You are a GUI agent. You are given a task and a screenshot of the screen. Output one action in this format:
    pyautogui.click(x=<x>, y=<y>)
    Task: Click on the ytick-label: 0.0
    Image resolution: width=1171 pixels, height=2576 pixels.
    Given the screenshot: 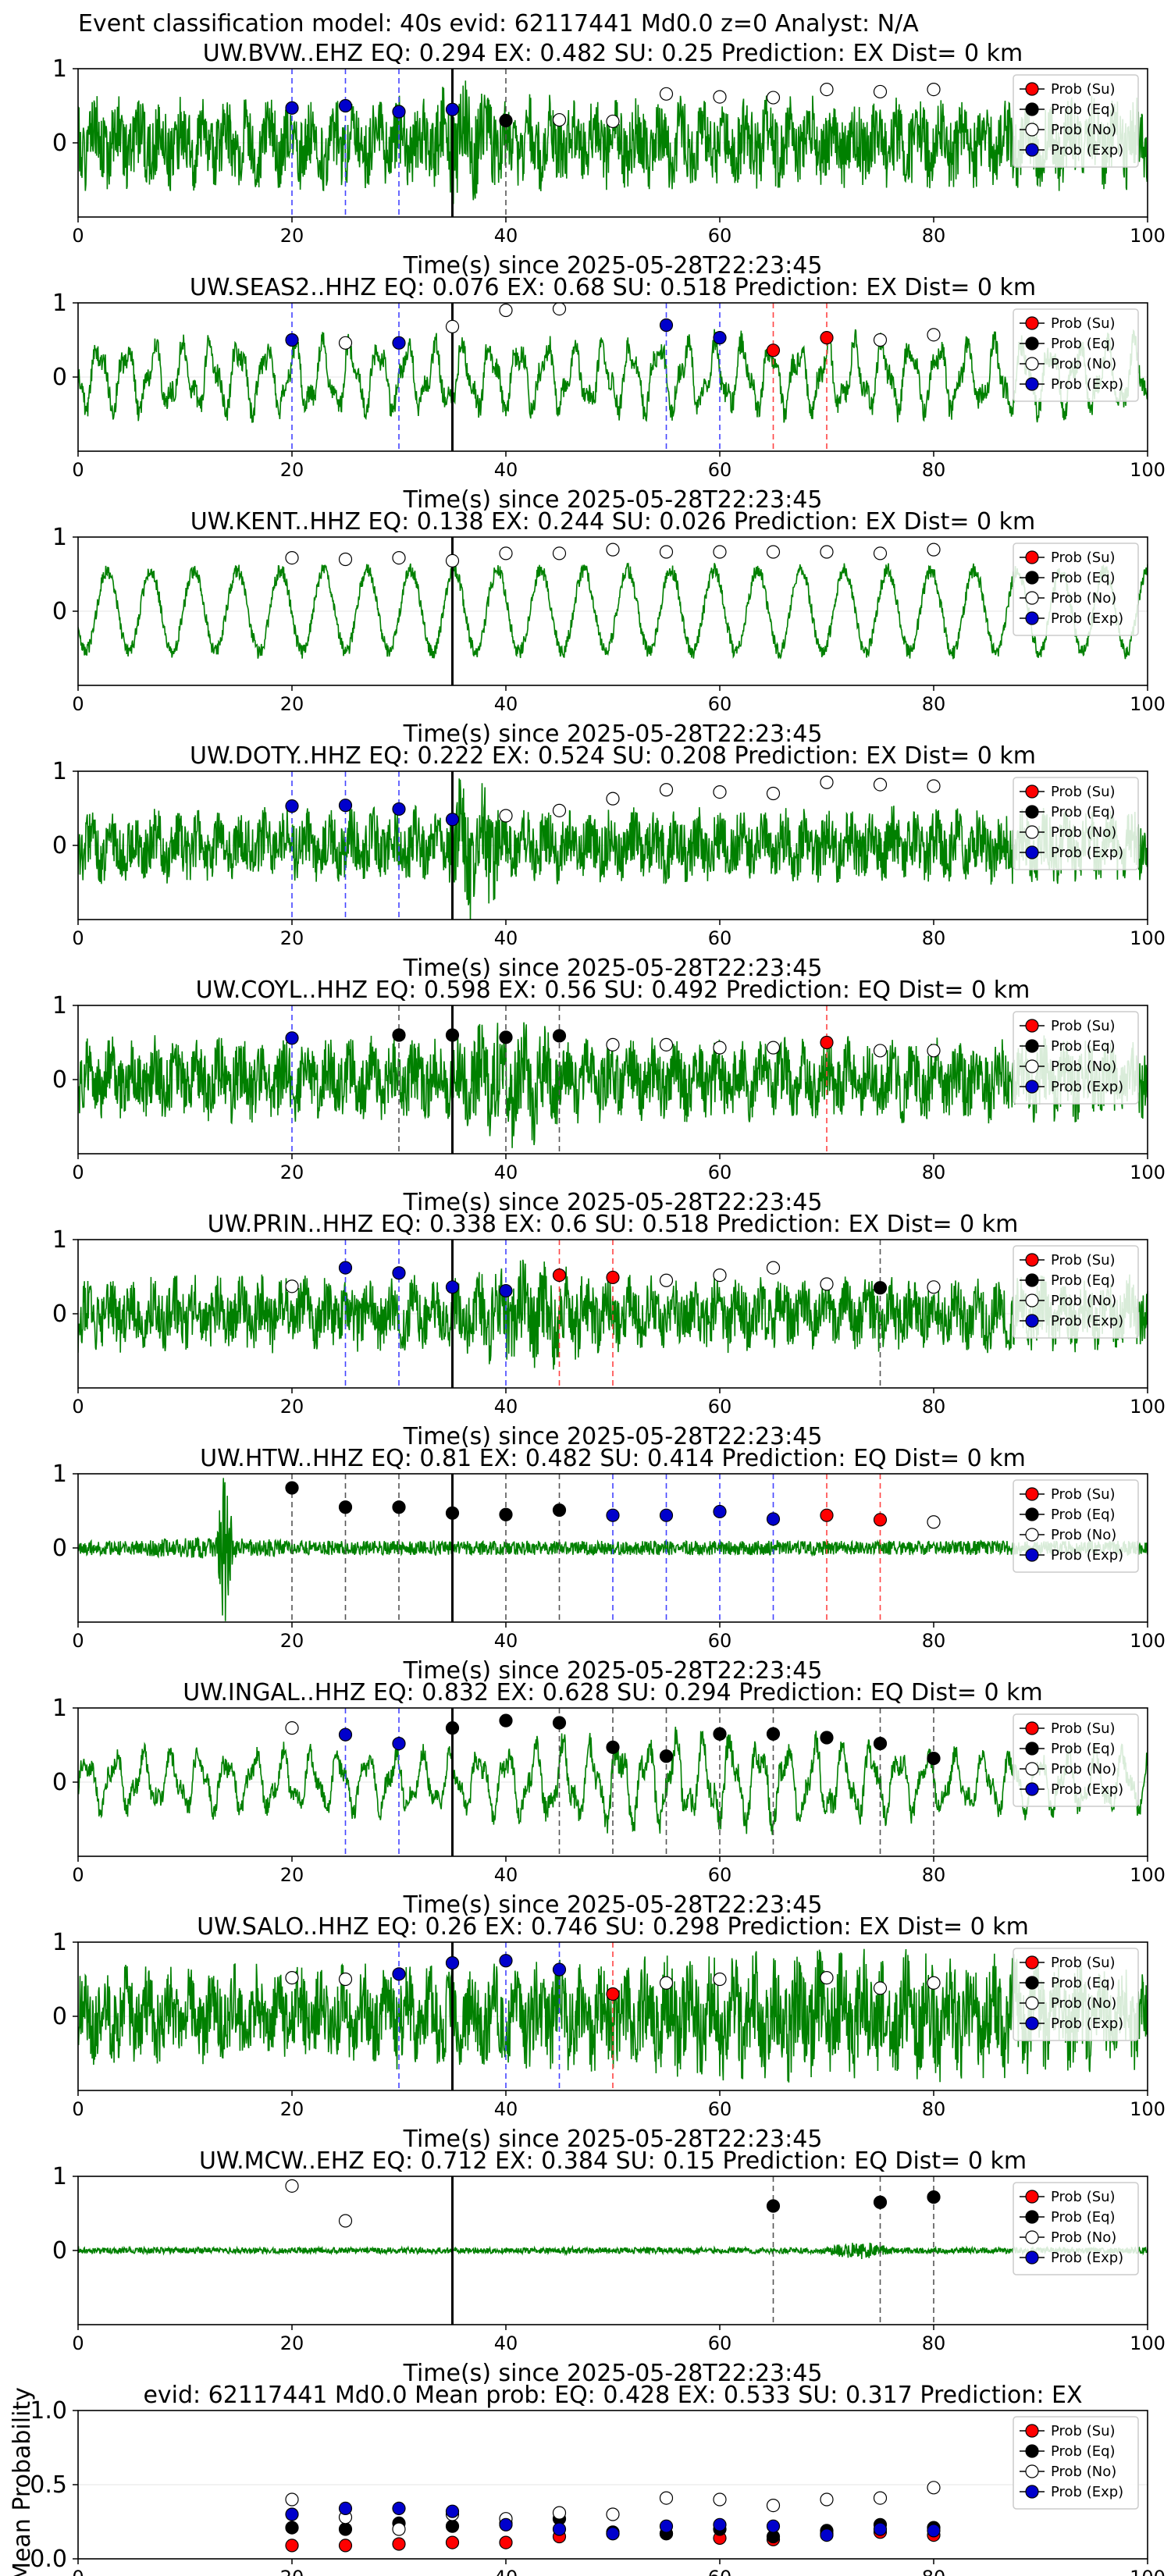 What is the action you would take?
    pyautogui.click(x=48, y=2559)
    